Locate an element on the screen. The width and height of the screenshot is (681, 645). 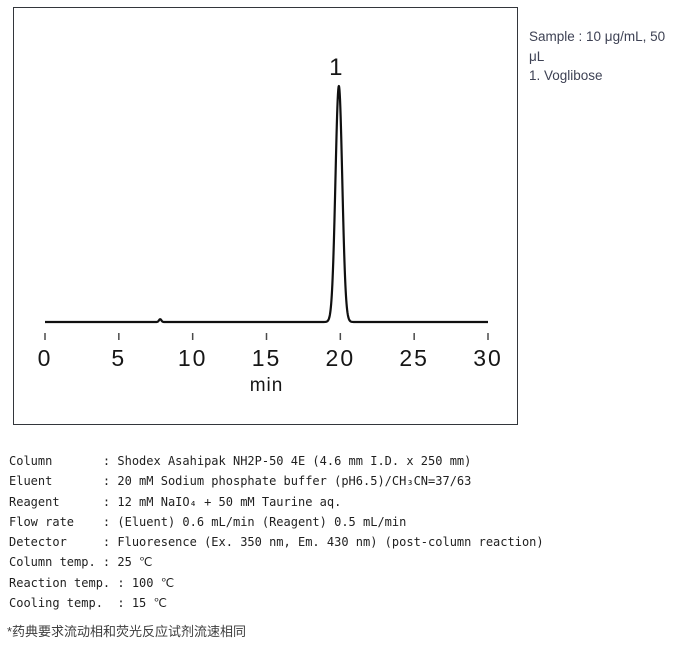
x-tick-label: 20 is located at coordinates (341, 358).